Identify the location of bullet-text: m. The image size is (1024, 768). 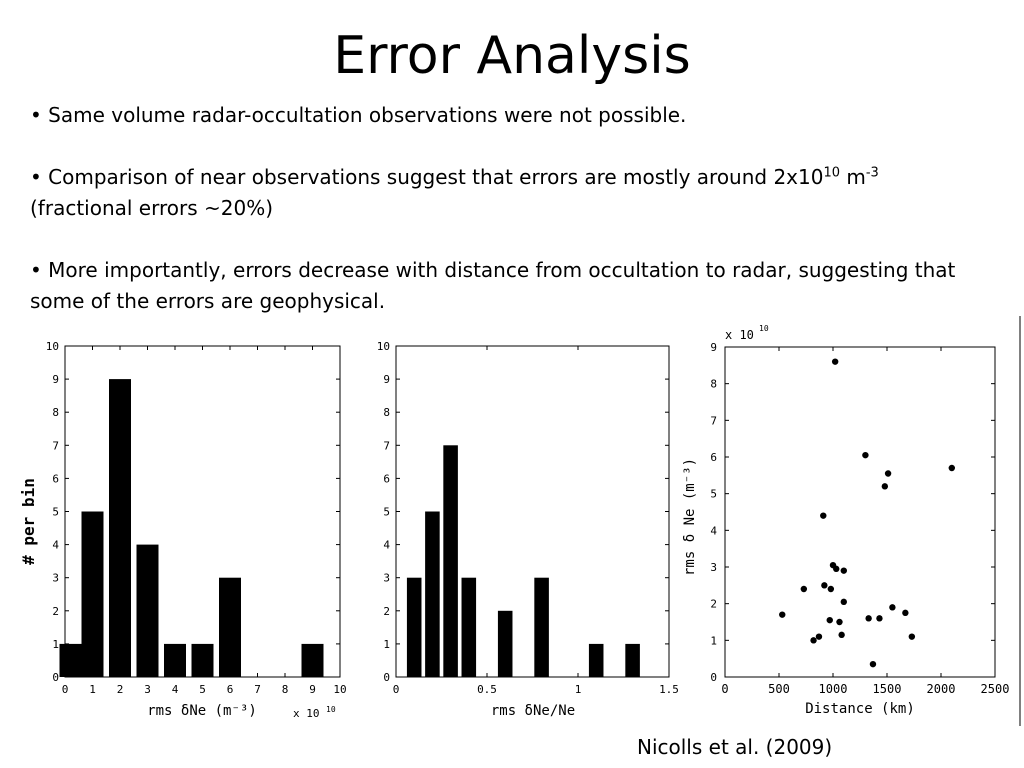
(853, 177).